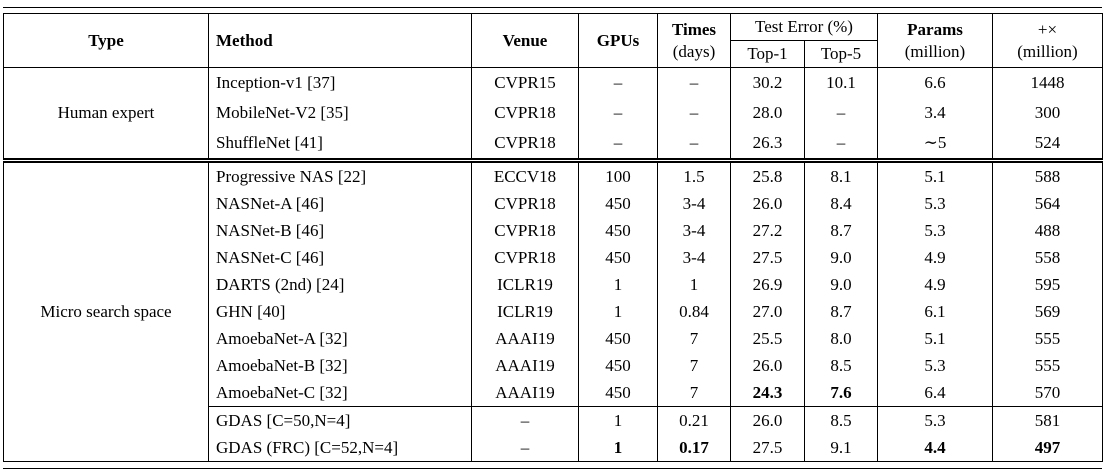  I want to click on cell-times: 0.84, so click(694, 311).